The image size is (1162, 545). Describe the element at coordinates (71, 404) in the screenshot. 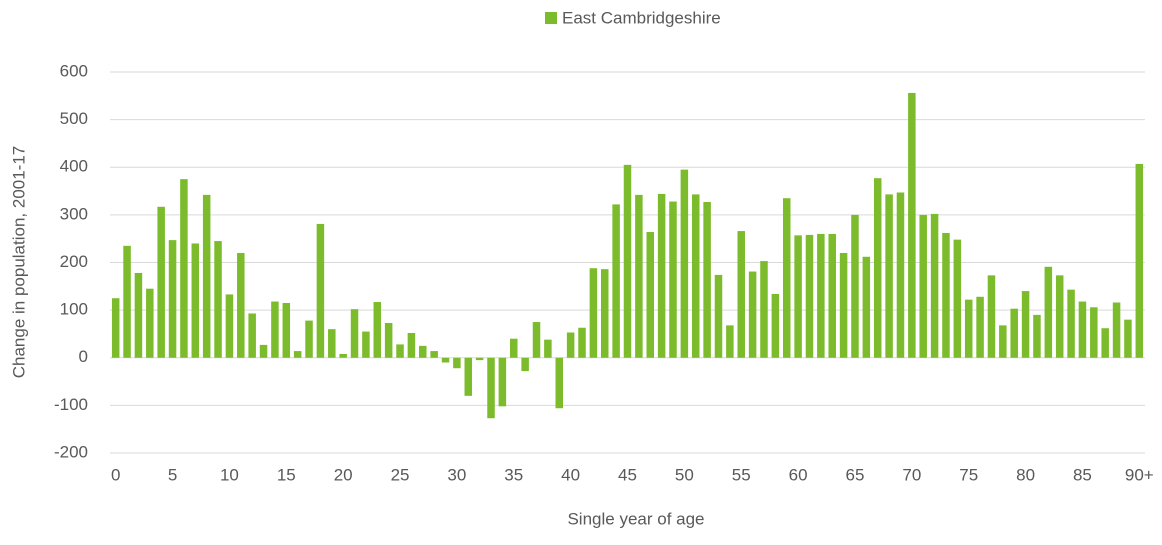

I see `y-tick-label: -100` at that location.